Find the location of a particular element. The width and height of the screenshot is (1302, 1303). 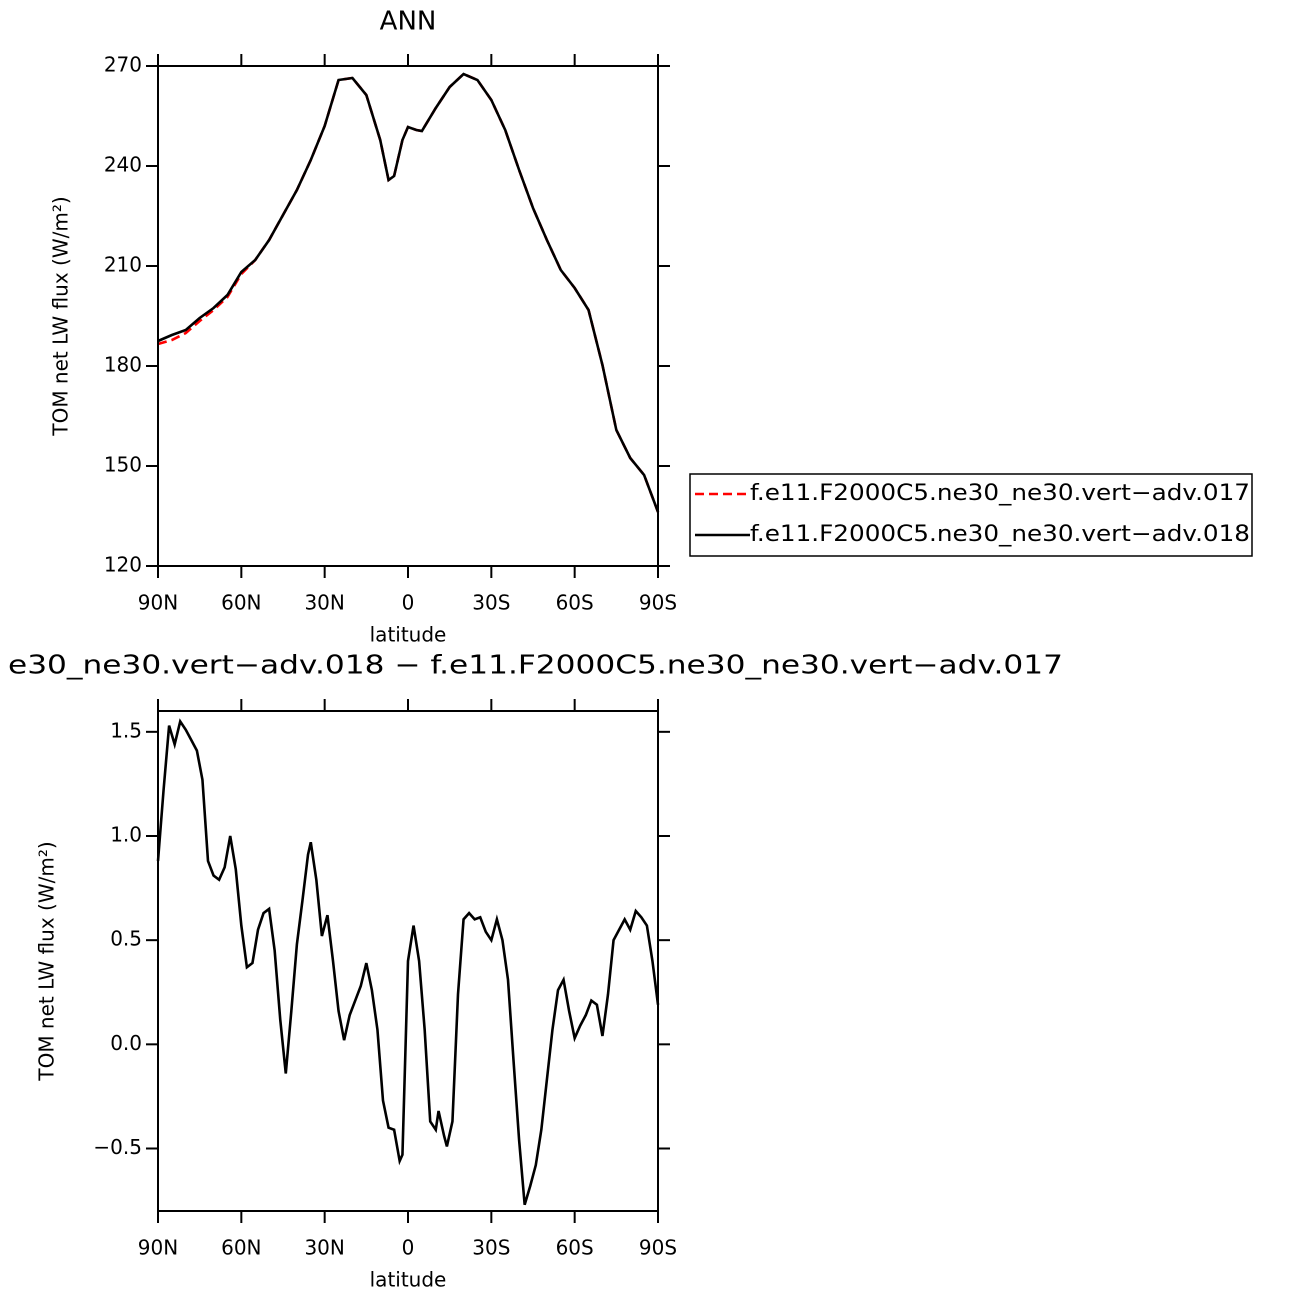

y-tick-label: −0.5 is located at coordinates (117, 1147).